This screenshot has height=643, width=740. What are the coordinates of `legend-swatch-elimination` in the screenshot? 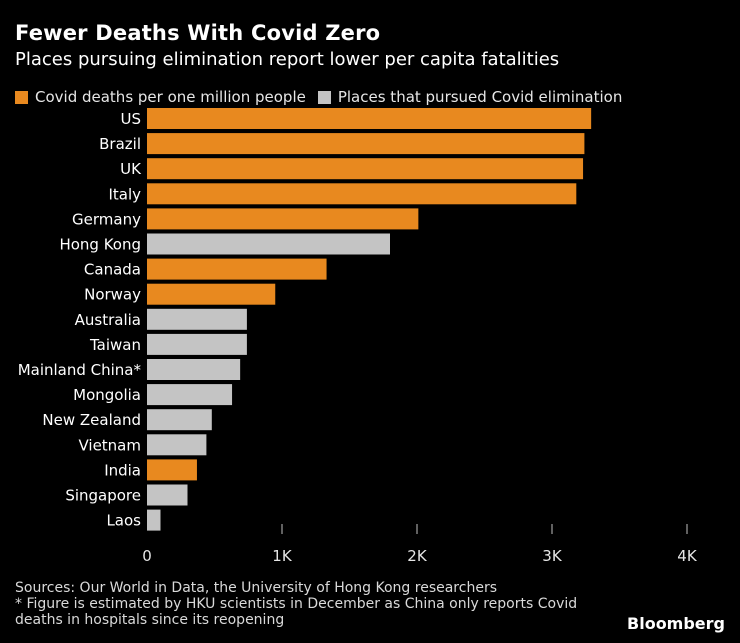 It's located at (324, 97).